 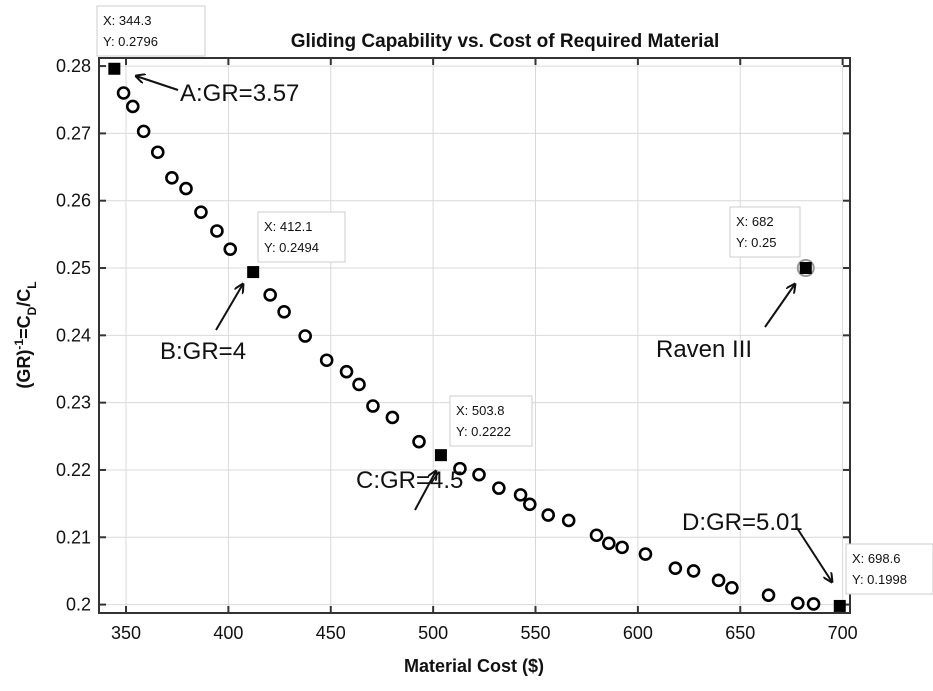 I want to click on highlight-a: X: 344.3 Y: 0.2796 A:GR=3.57, so click(x=197, y=56).